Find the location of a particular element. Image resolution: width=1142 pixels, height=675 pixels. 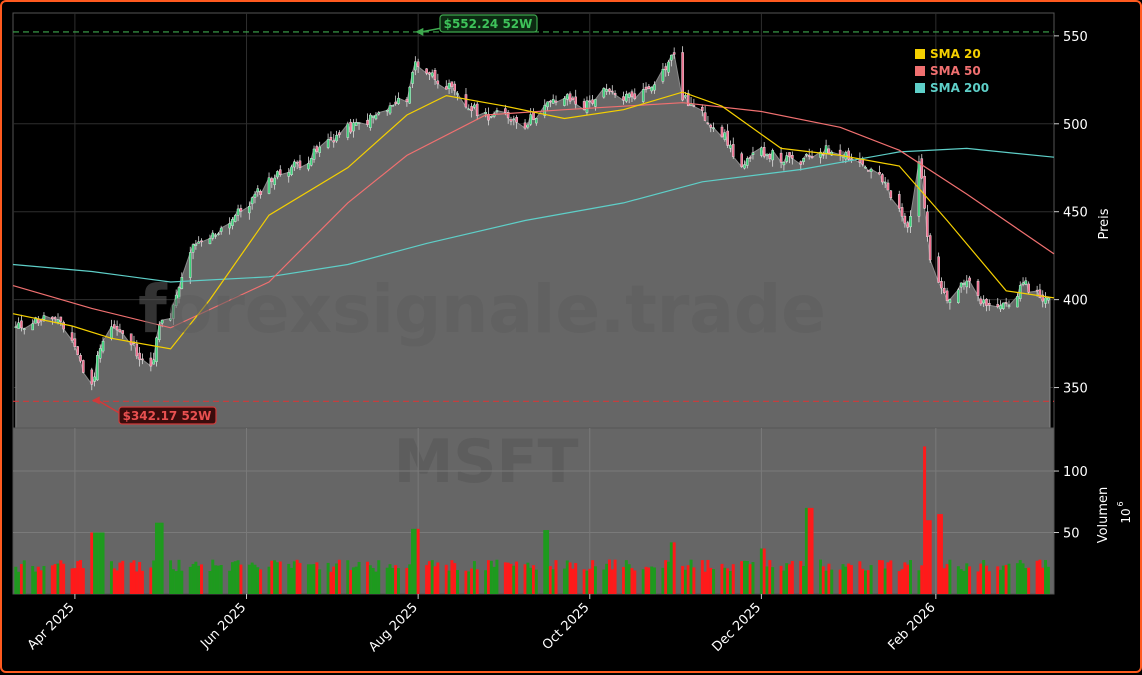

watermark: forexsignale.trade is located at coordinates (482, 309).